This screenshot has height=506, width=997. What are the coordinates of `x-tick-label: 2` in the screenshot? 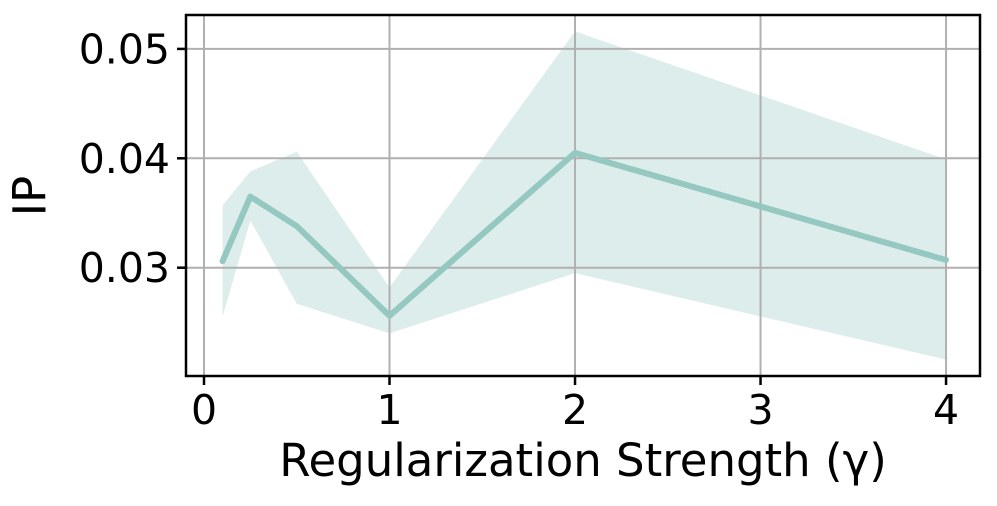 It's located at (575, 410).